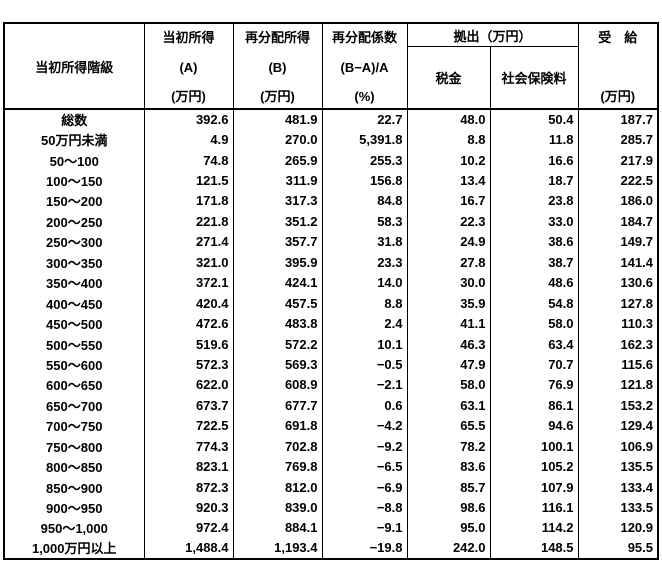 Image resolution: width=662 pixels, height=585 pixels. What do you see at coordinates (277, 37) in the screenshot?
I see `header-redistributed-income-line1: 再分配所得` at bounding box center [277, 37].